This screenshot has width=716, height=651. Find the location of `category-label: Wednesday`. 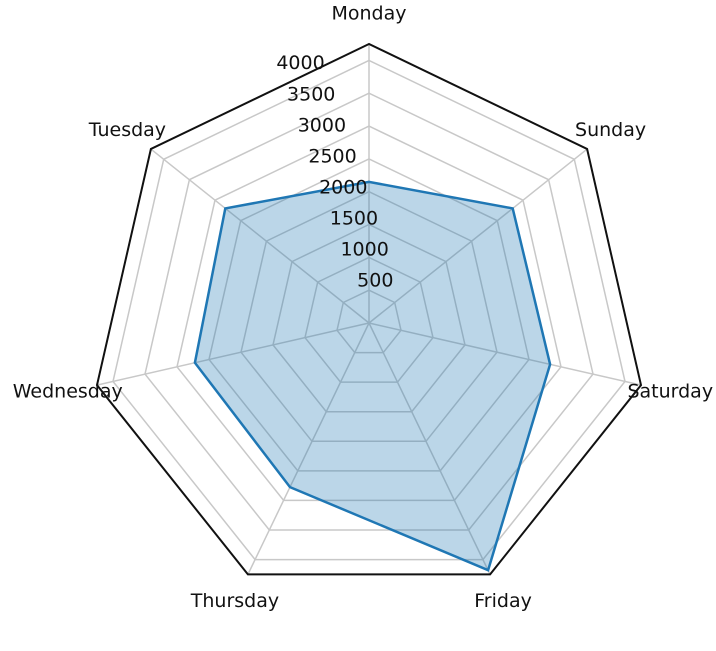

category-label: Wednesday is located at coordinates (68, 391).